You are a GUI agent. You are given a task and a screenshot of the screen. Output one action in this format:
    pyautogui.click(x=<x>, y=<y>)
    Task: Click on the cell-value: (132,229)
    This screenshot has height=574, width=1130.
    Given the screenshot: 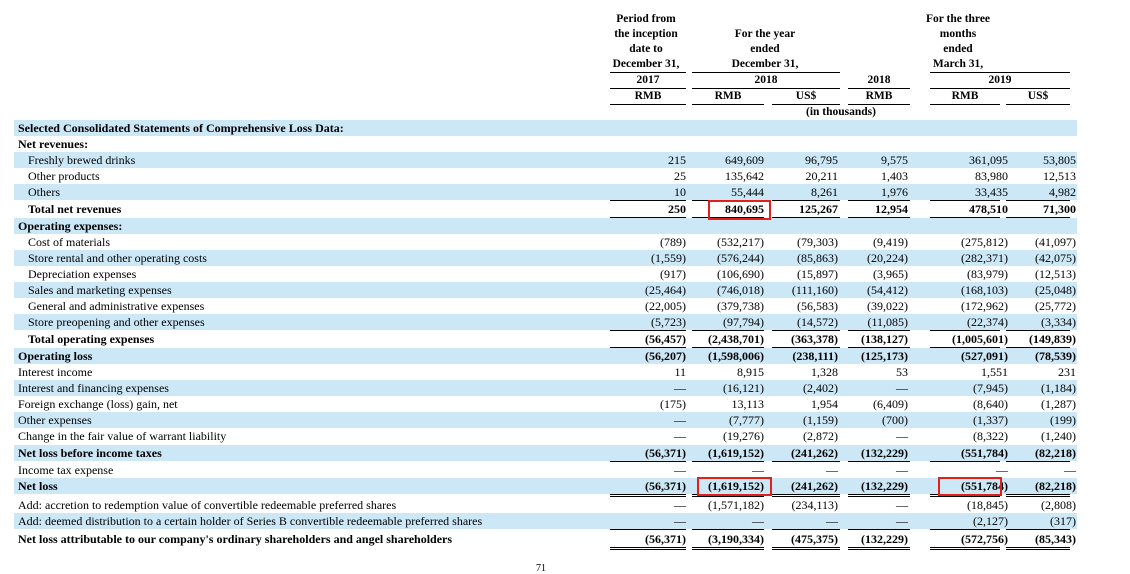 What is the action you would take?
    pyautogui.click(x=884, y=539)
    